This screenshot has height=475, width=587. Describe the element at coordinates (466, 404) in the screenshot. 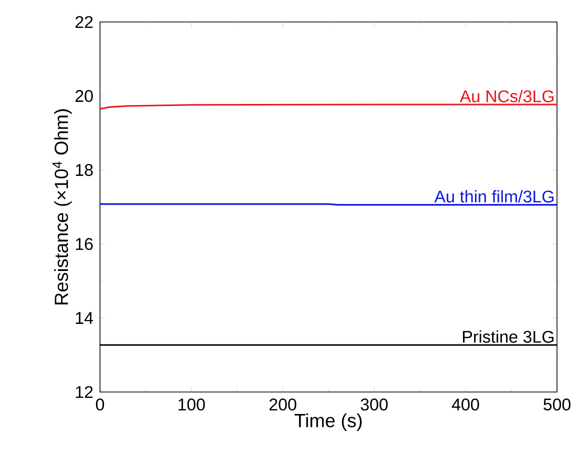

I see `x-tick-label: 400` at that location.